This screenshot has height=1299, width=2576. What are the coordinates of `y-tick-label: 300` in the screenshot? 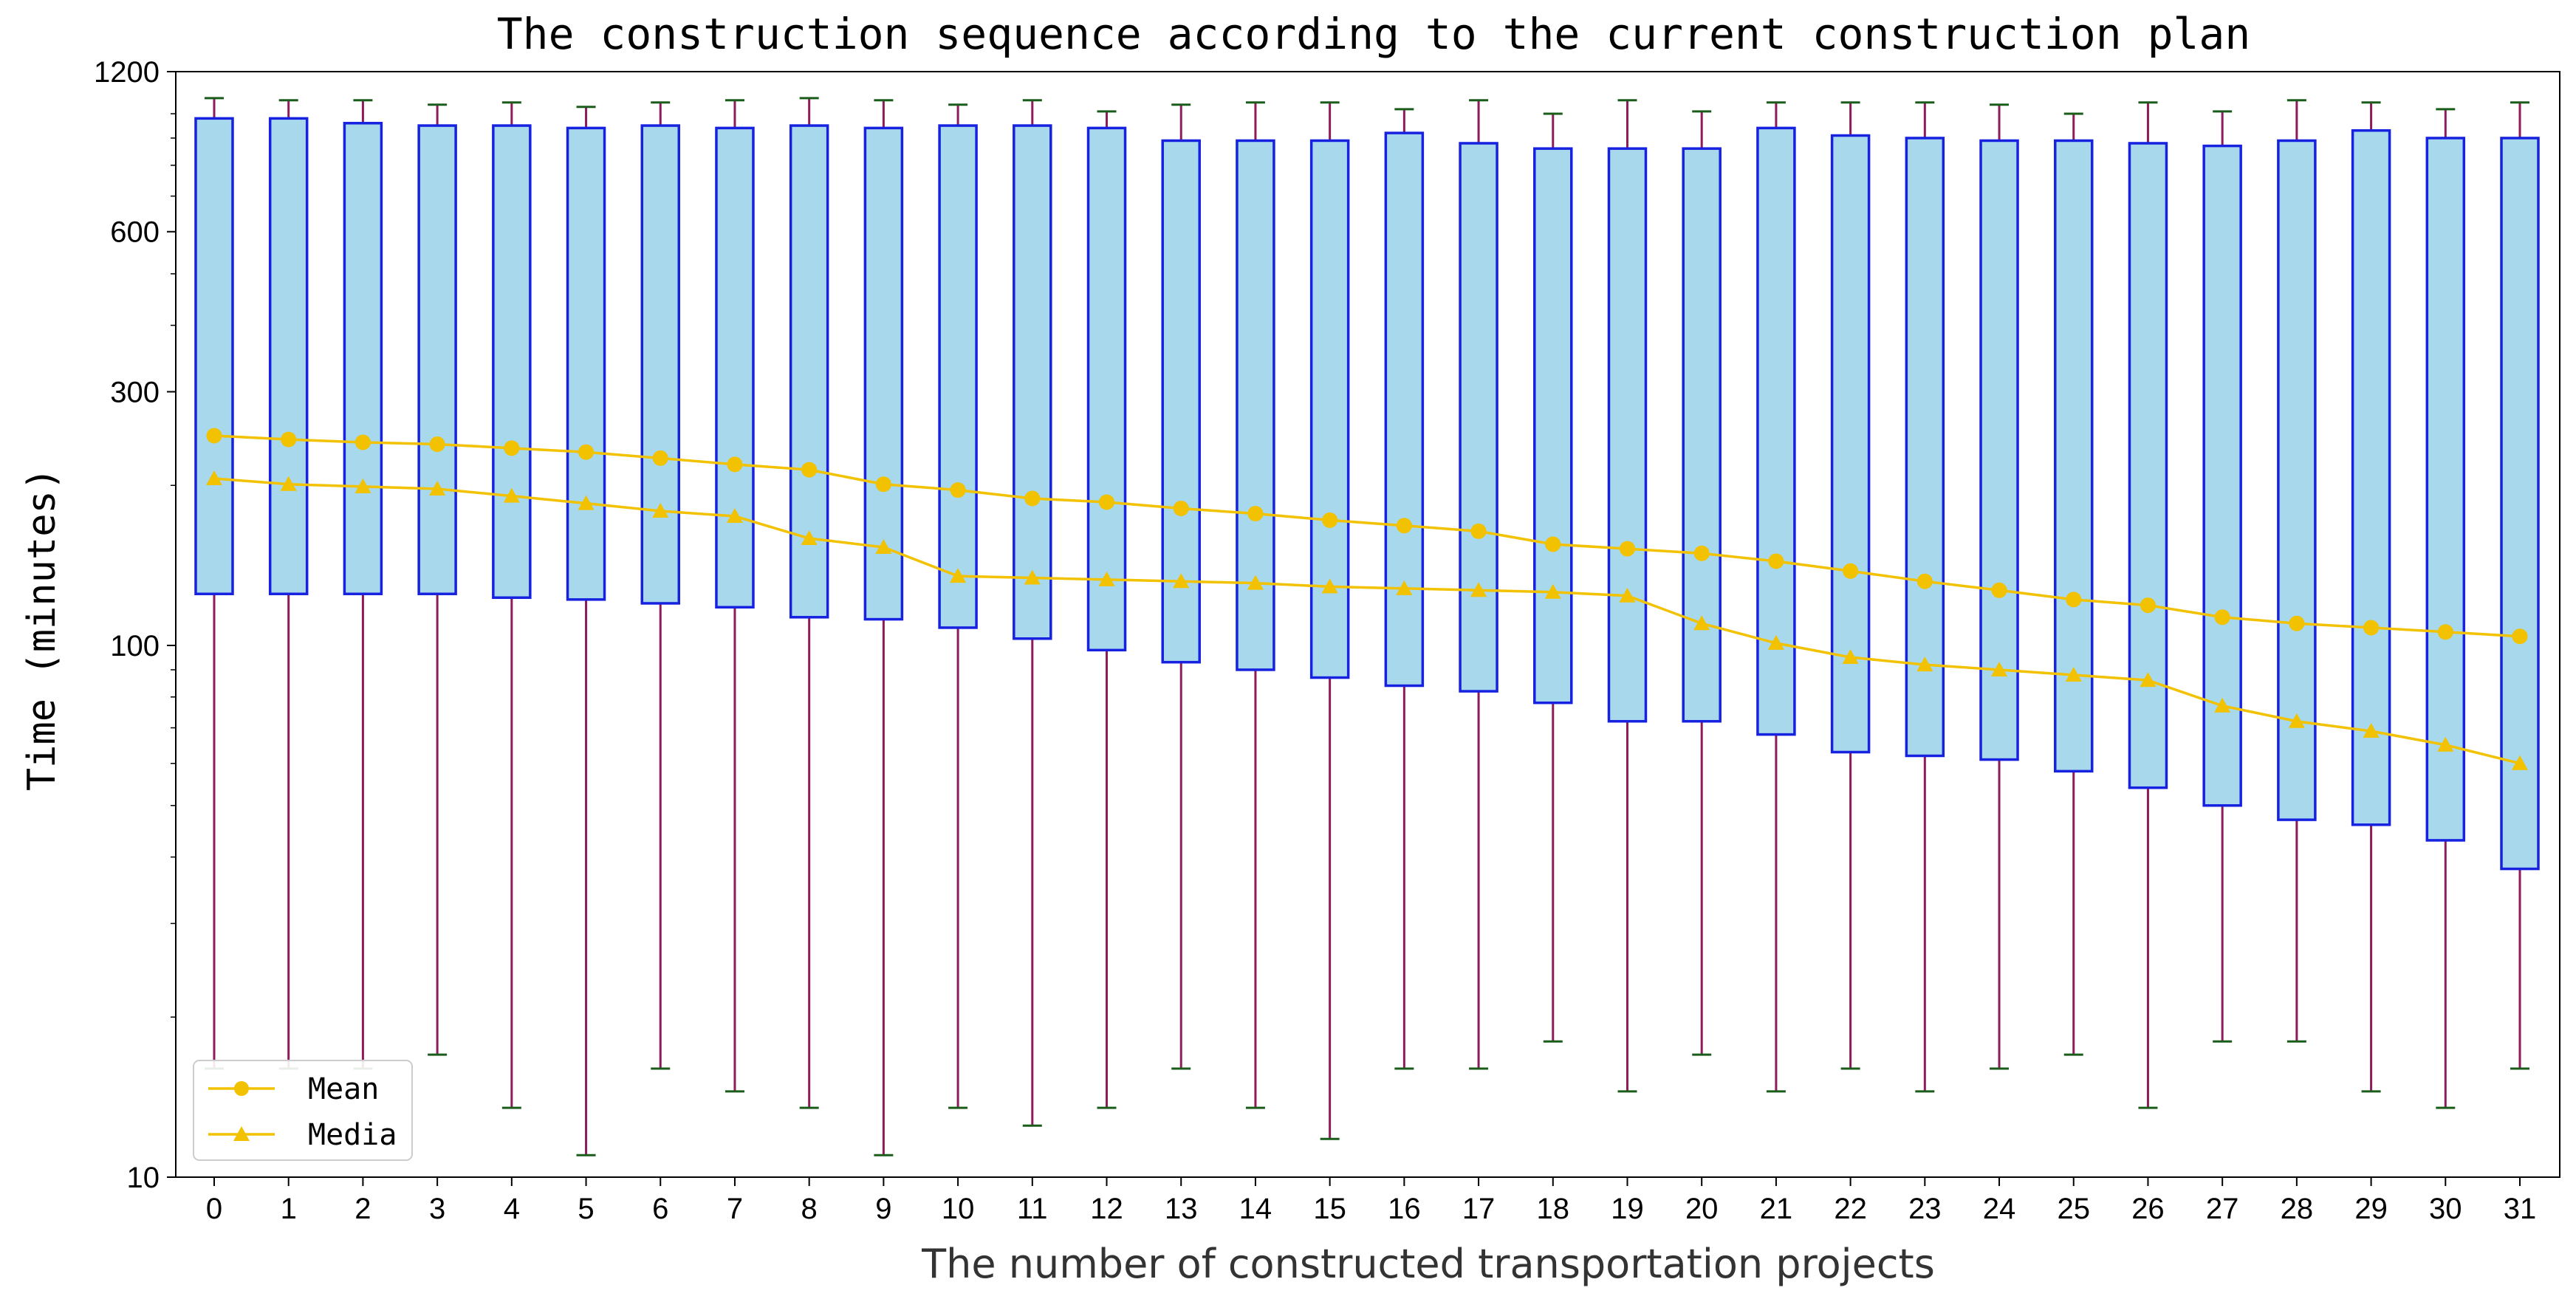 It's located at (135, 392).